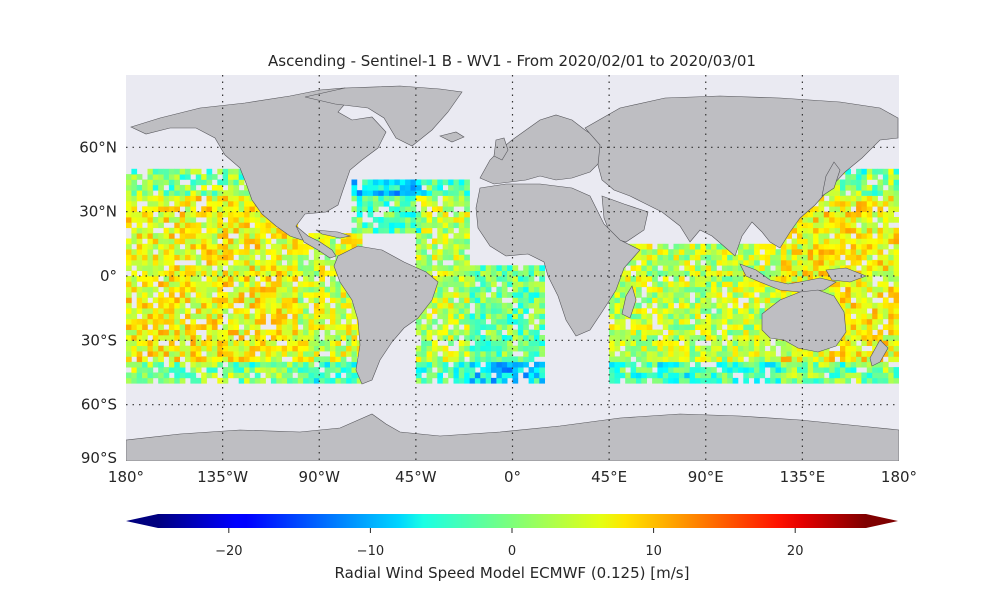  What do you see at coordinates (383, 116) in the screenshot?
I see `land-greenland` at bounding box center [383, 116].